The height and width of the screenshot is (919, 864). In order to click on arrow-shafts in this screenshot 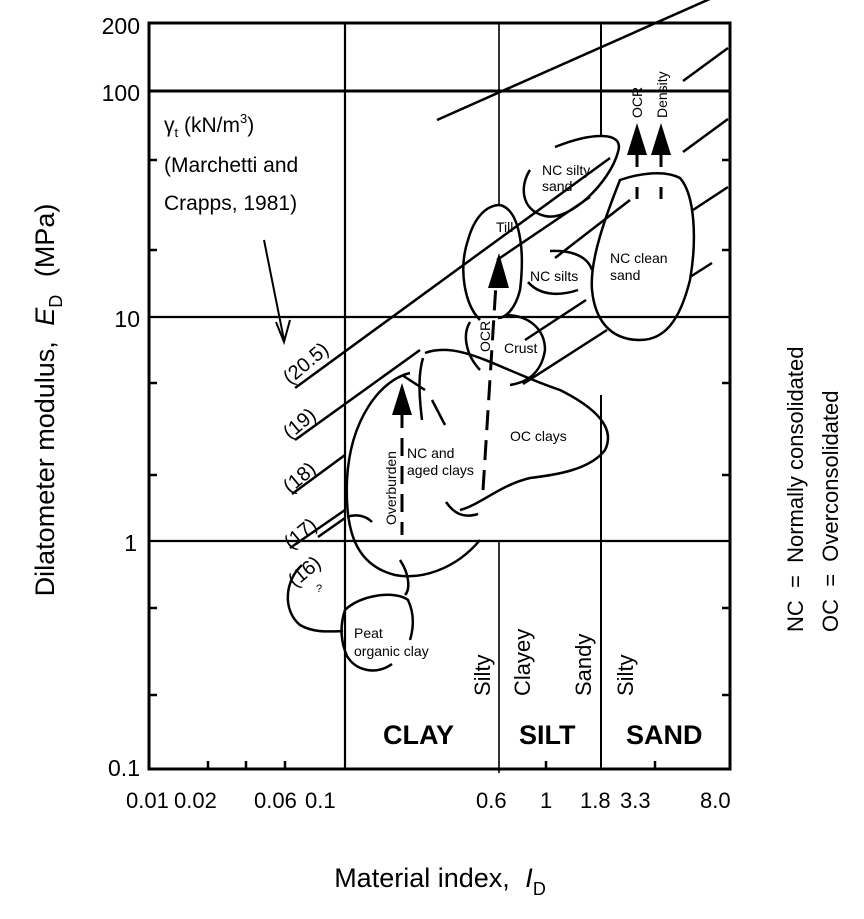, I will do `click(531, 345)`.